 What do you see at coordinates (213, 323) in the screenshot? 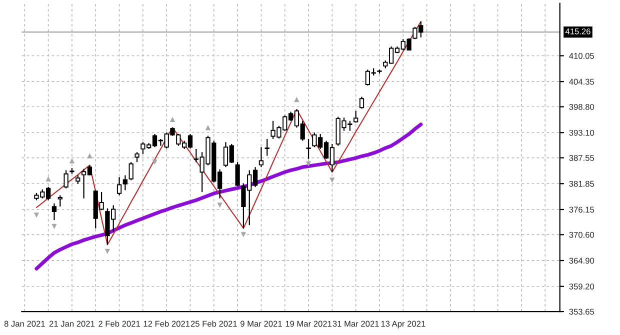
I see `x-tick-label: 25 Feb 2021` at bounding box center [213, 323].